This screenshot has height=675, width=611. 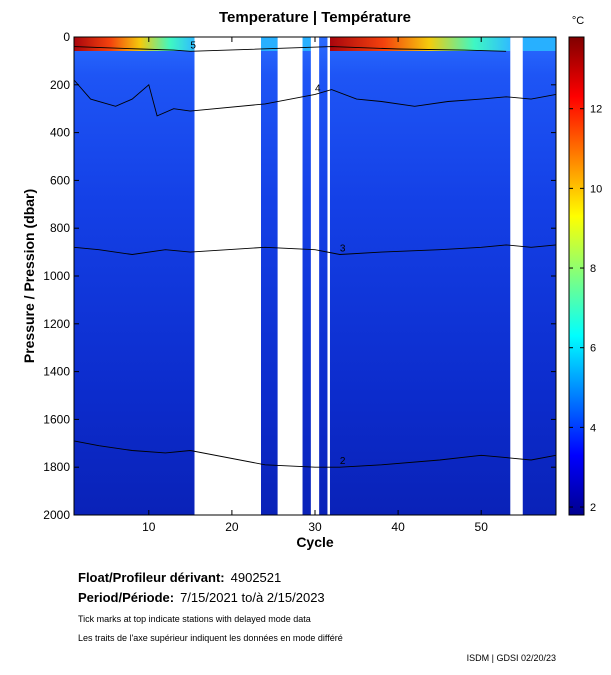 I want to click on colorbar-tick-label: 12, so click(x=596, y=110).